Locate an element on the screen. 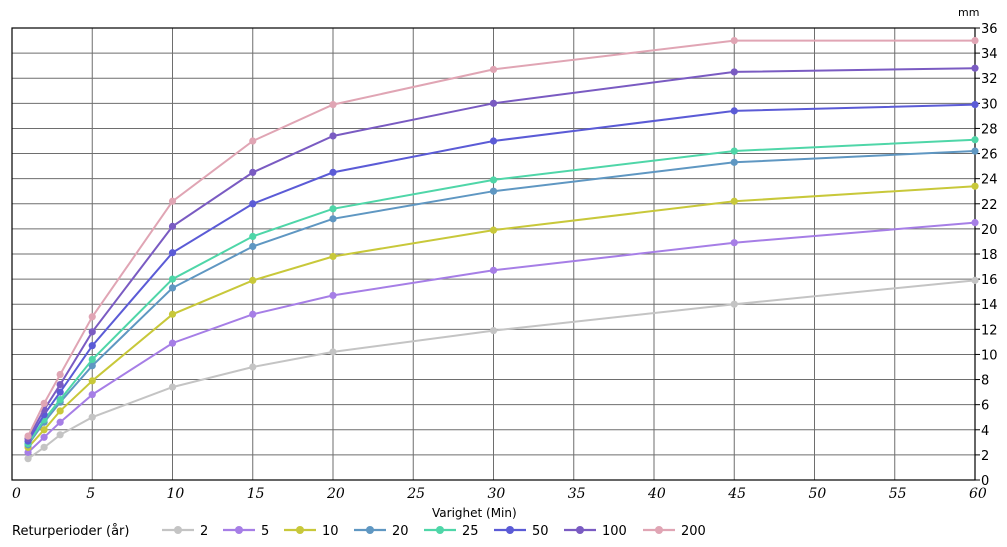  y-tick-label: 0 is located at coordinates (985, 481).